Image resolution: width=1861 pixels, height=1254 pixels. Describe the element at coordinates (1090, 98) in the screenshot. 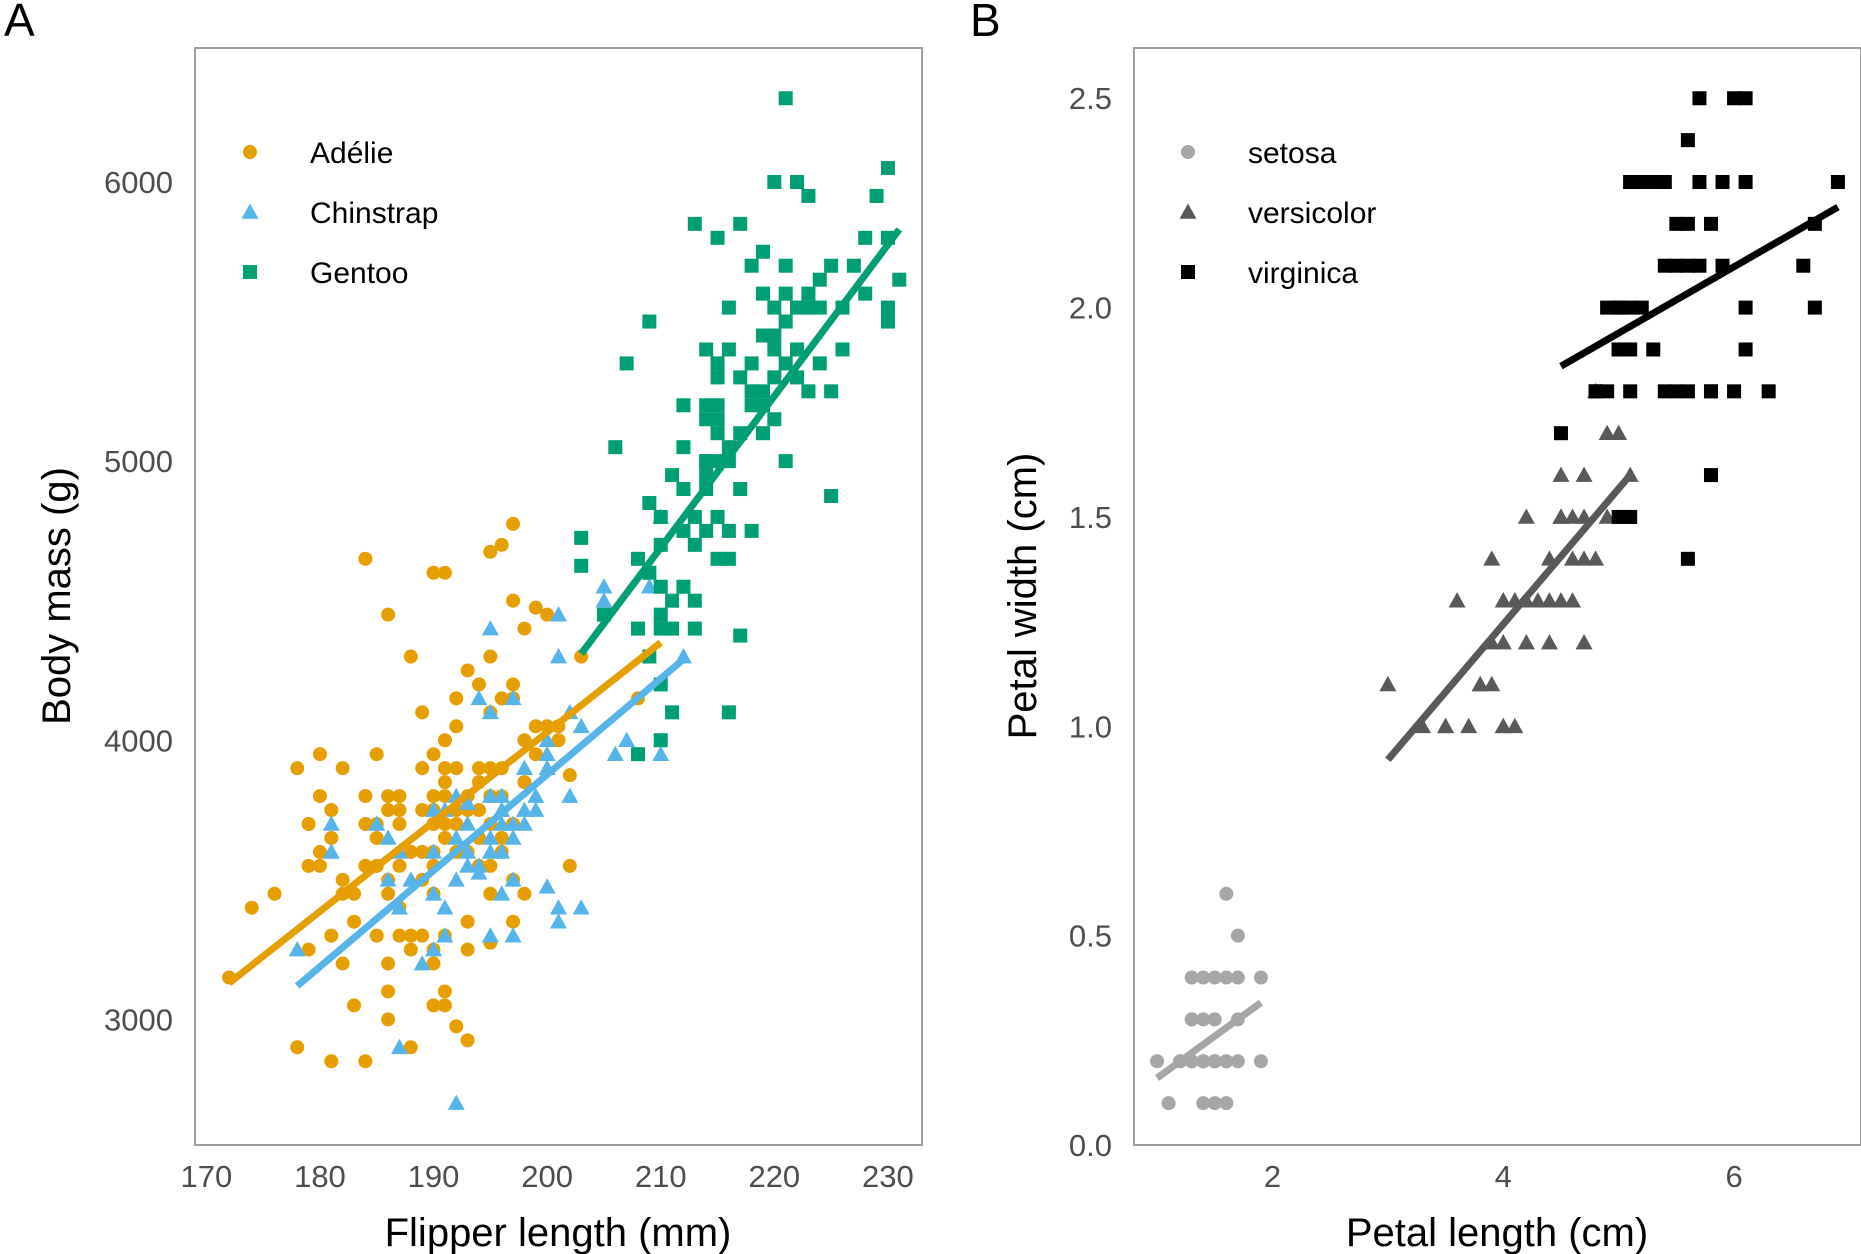

I see `y-tick-label: 2.5` at that location.